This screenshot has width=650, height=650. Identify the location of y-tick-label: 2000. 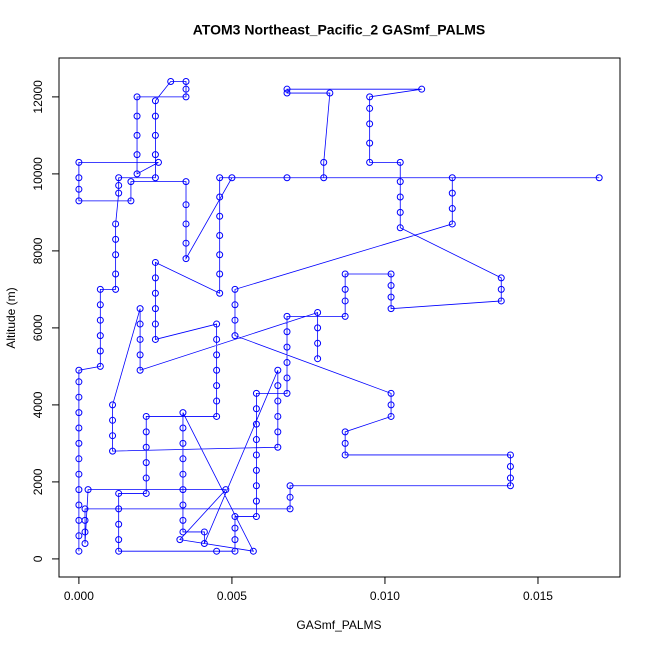
(38, 481).